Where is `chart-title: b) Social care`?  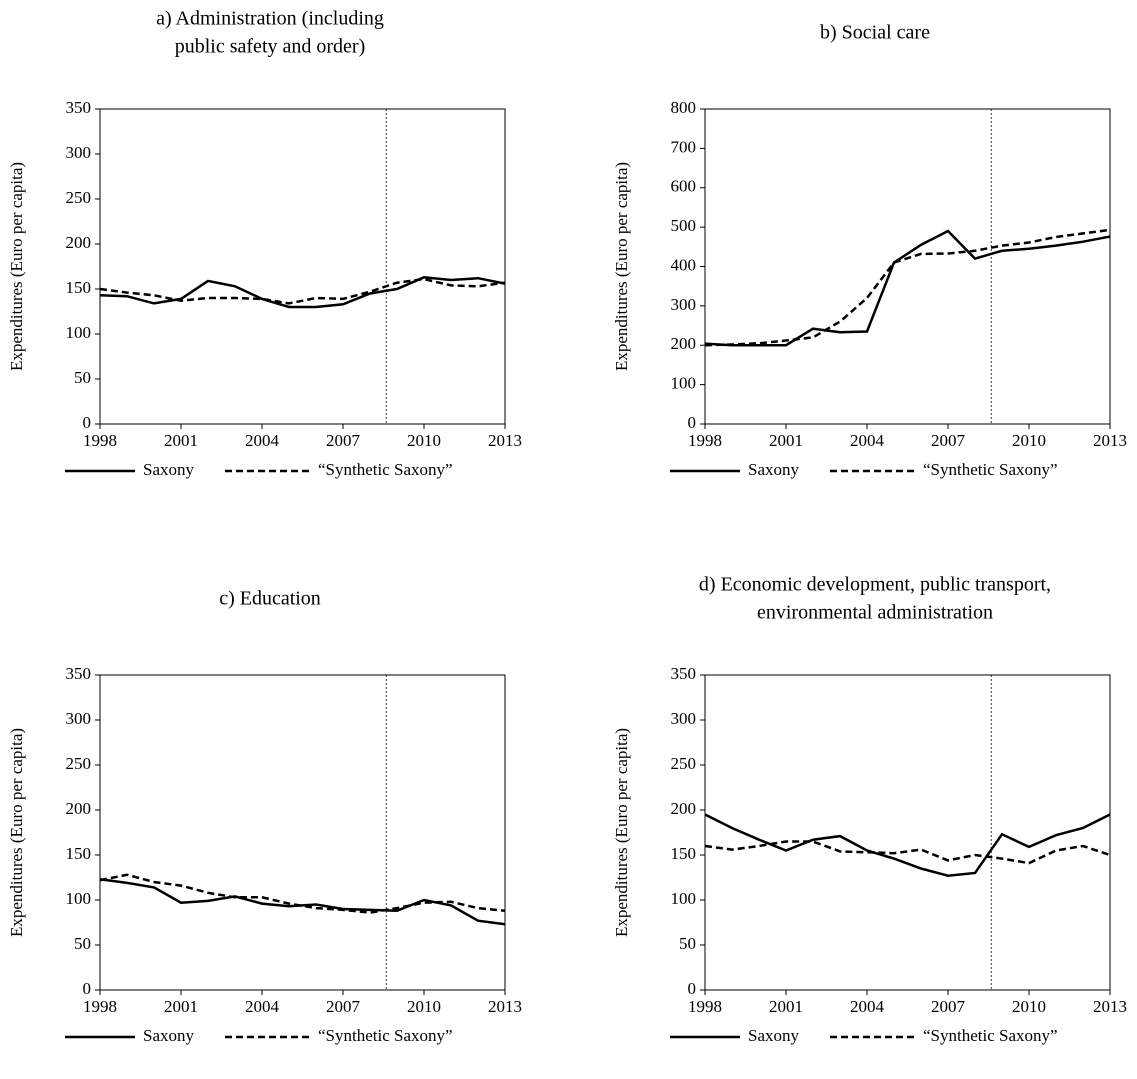
chart-title: b) Social care is located at coordinates (875, 33).